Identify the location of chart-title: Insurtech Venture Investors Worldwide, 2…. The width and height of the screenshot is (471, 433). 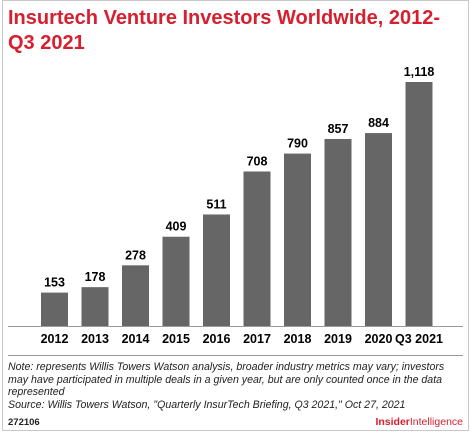
(224, 30).